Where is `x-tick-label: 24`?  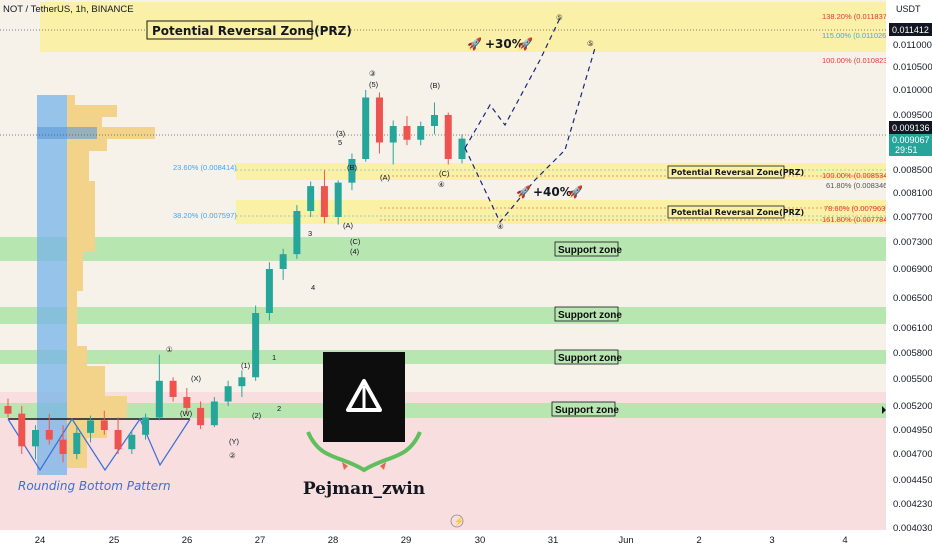 x-tick-label: 24 is located at coordinates (40, 540).